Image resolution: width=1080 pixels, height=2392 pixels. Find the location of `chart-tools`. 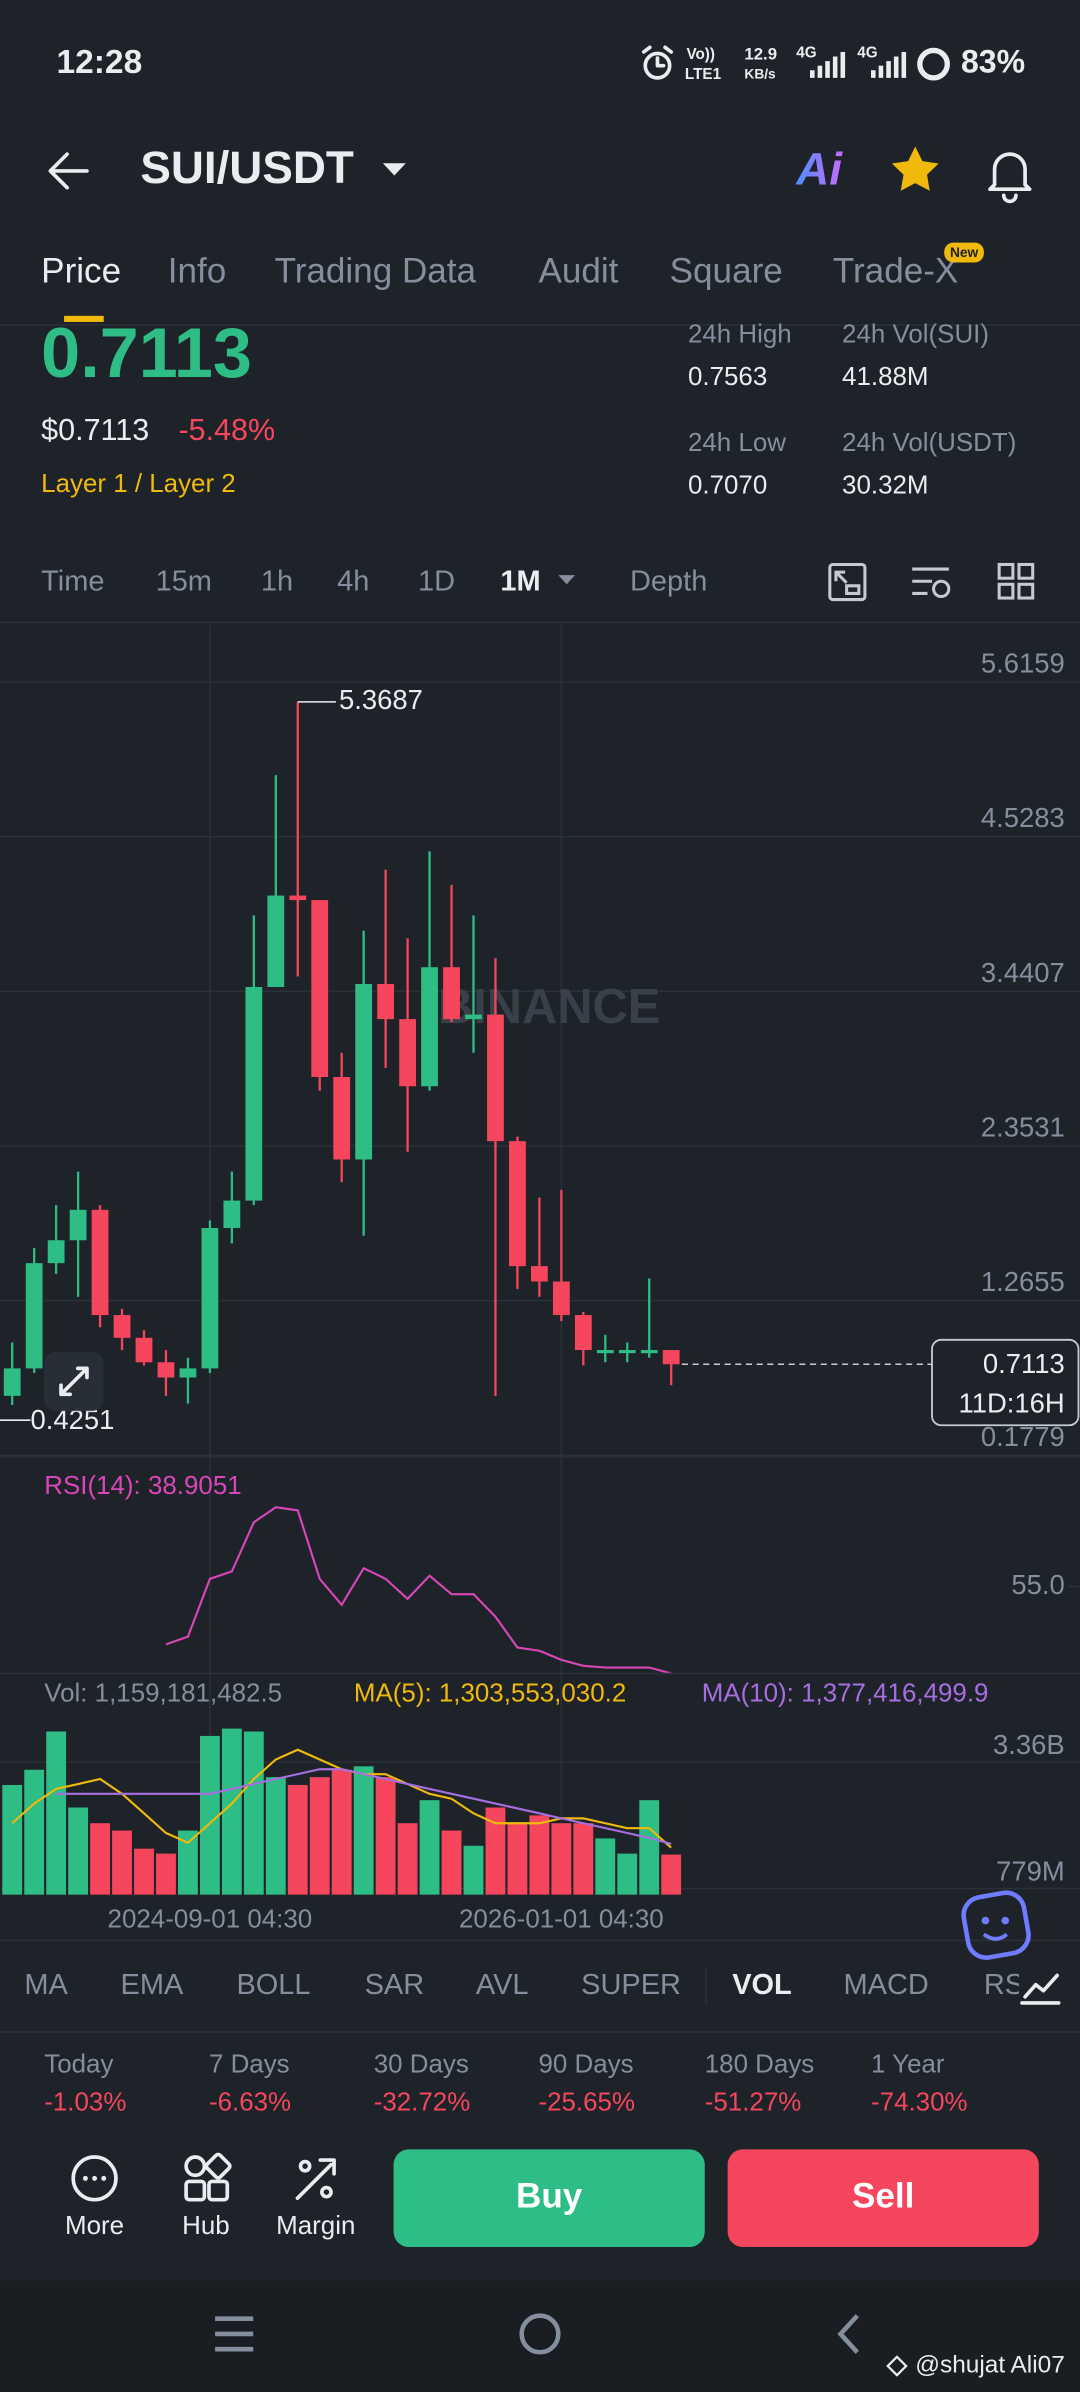

chart-tools is located at coordinates (931, 582).